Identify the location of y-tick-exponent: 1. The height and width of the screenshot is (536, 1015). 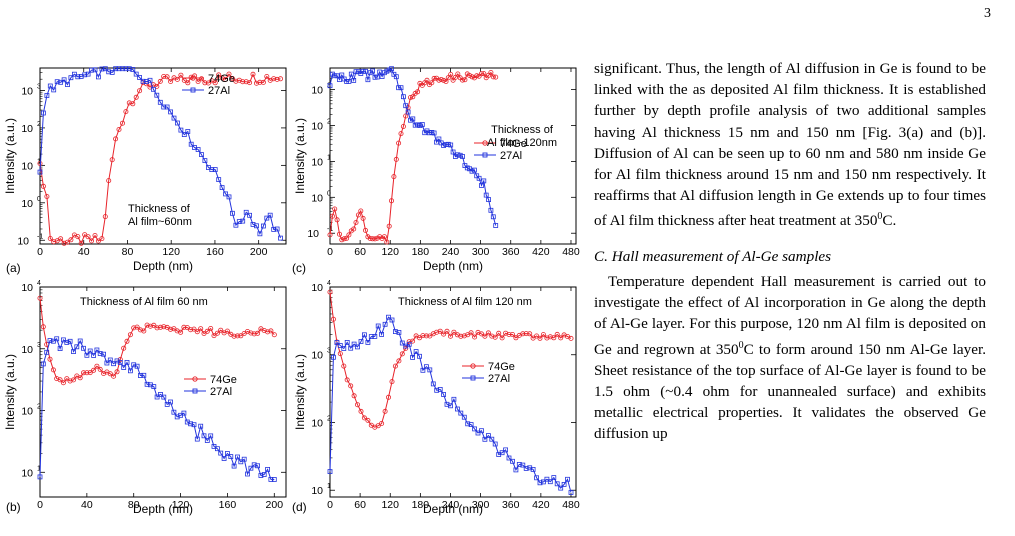
(39, 468).